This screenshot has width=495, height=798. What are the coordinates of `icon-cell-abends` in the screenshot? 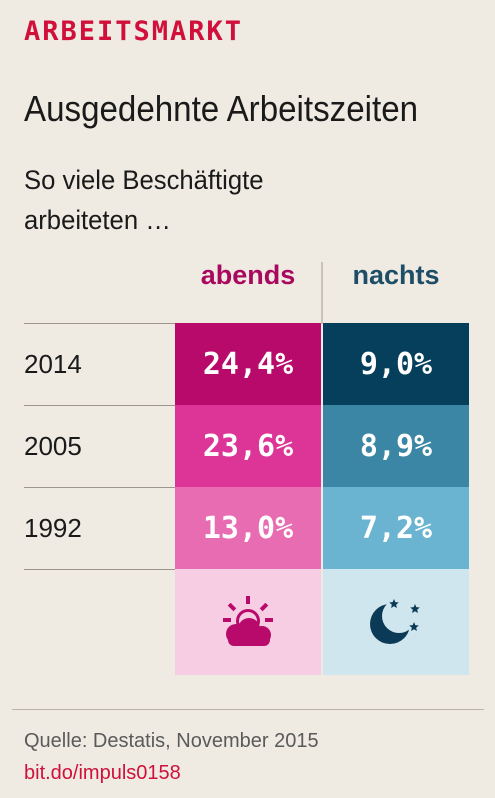 It's located at (248, 622).